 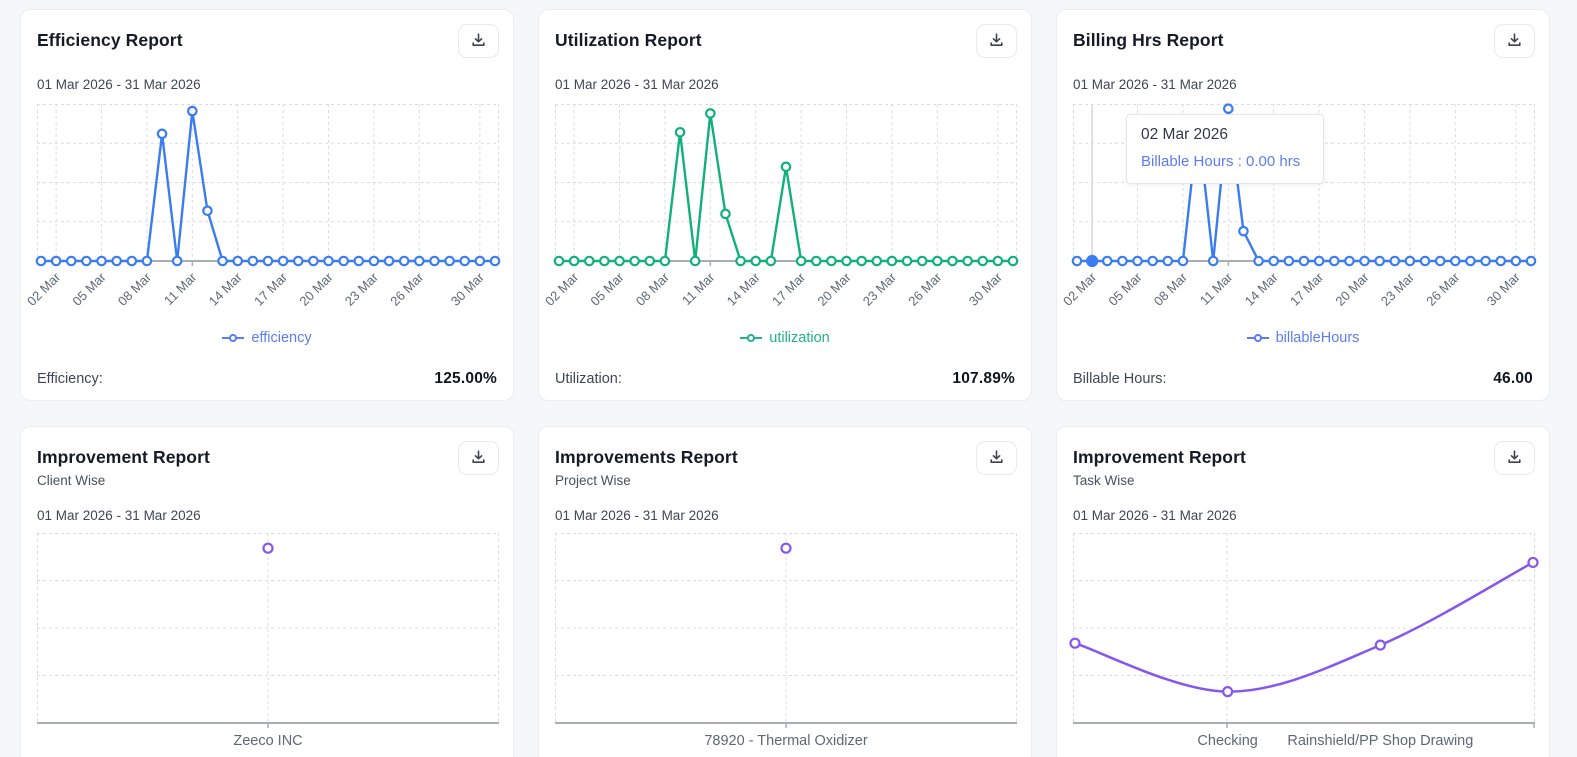 What do you see at coordinates (785, 379) in the screenshot?
I see `summary-row: Utilization: 107.89%` at bounding box center [785, 379].